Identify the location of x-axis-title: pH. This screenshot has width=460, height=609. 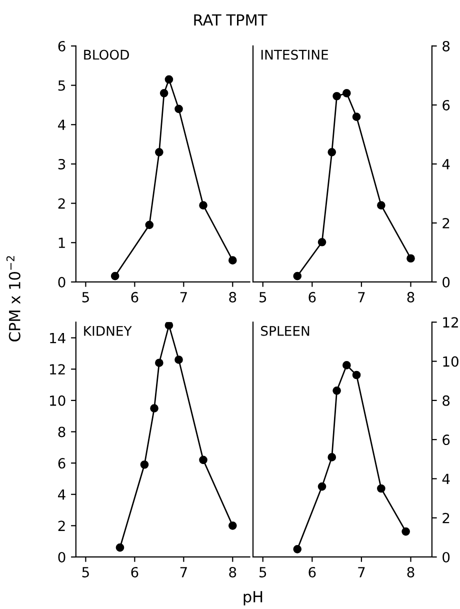
(253, 598).